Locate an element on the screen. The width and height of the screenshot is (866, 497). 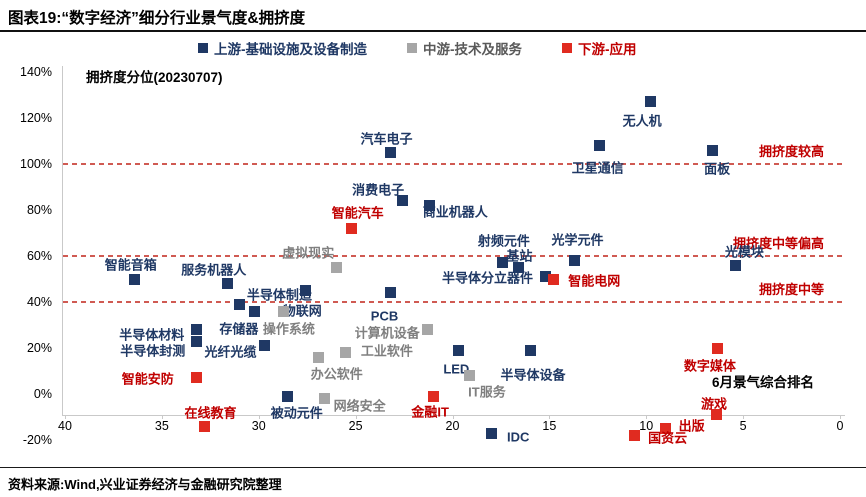
data-point-label: 虚拟现实 is located at coordinates (308, 252).